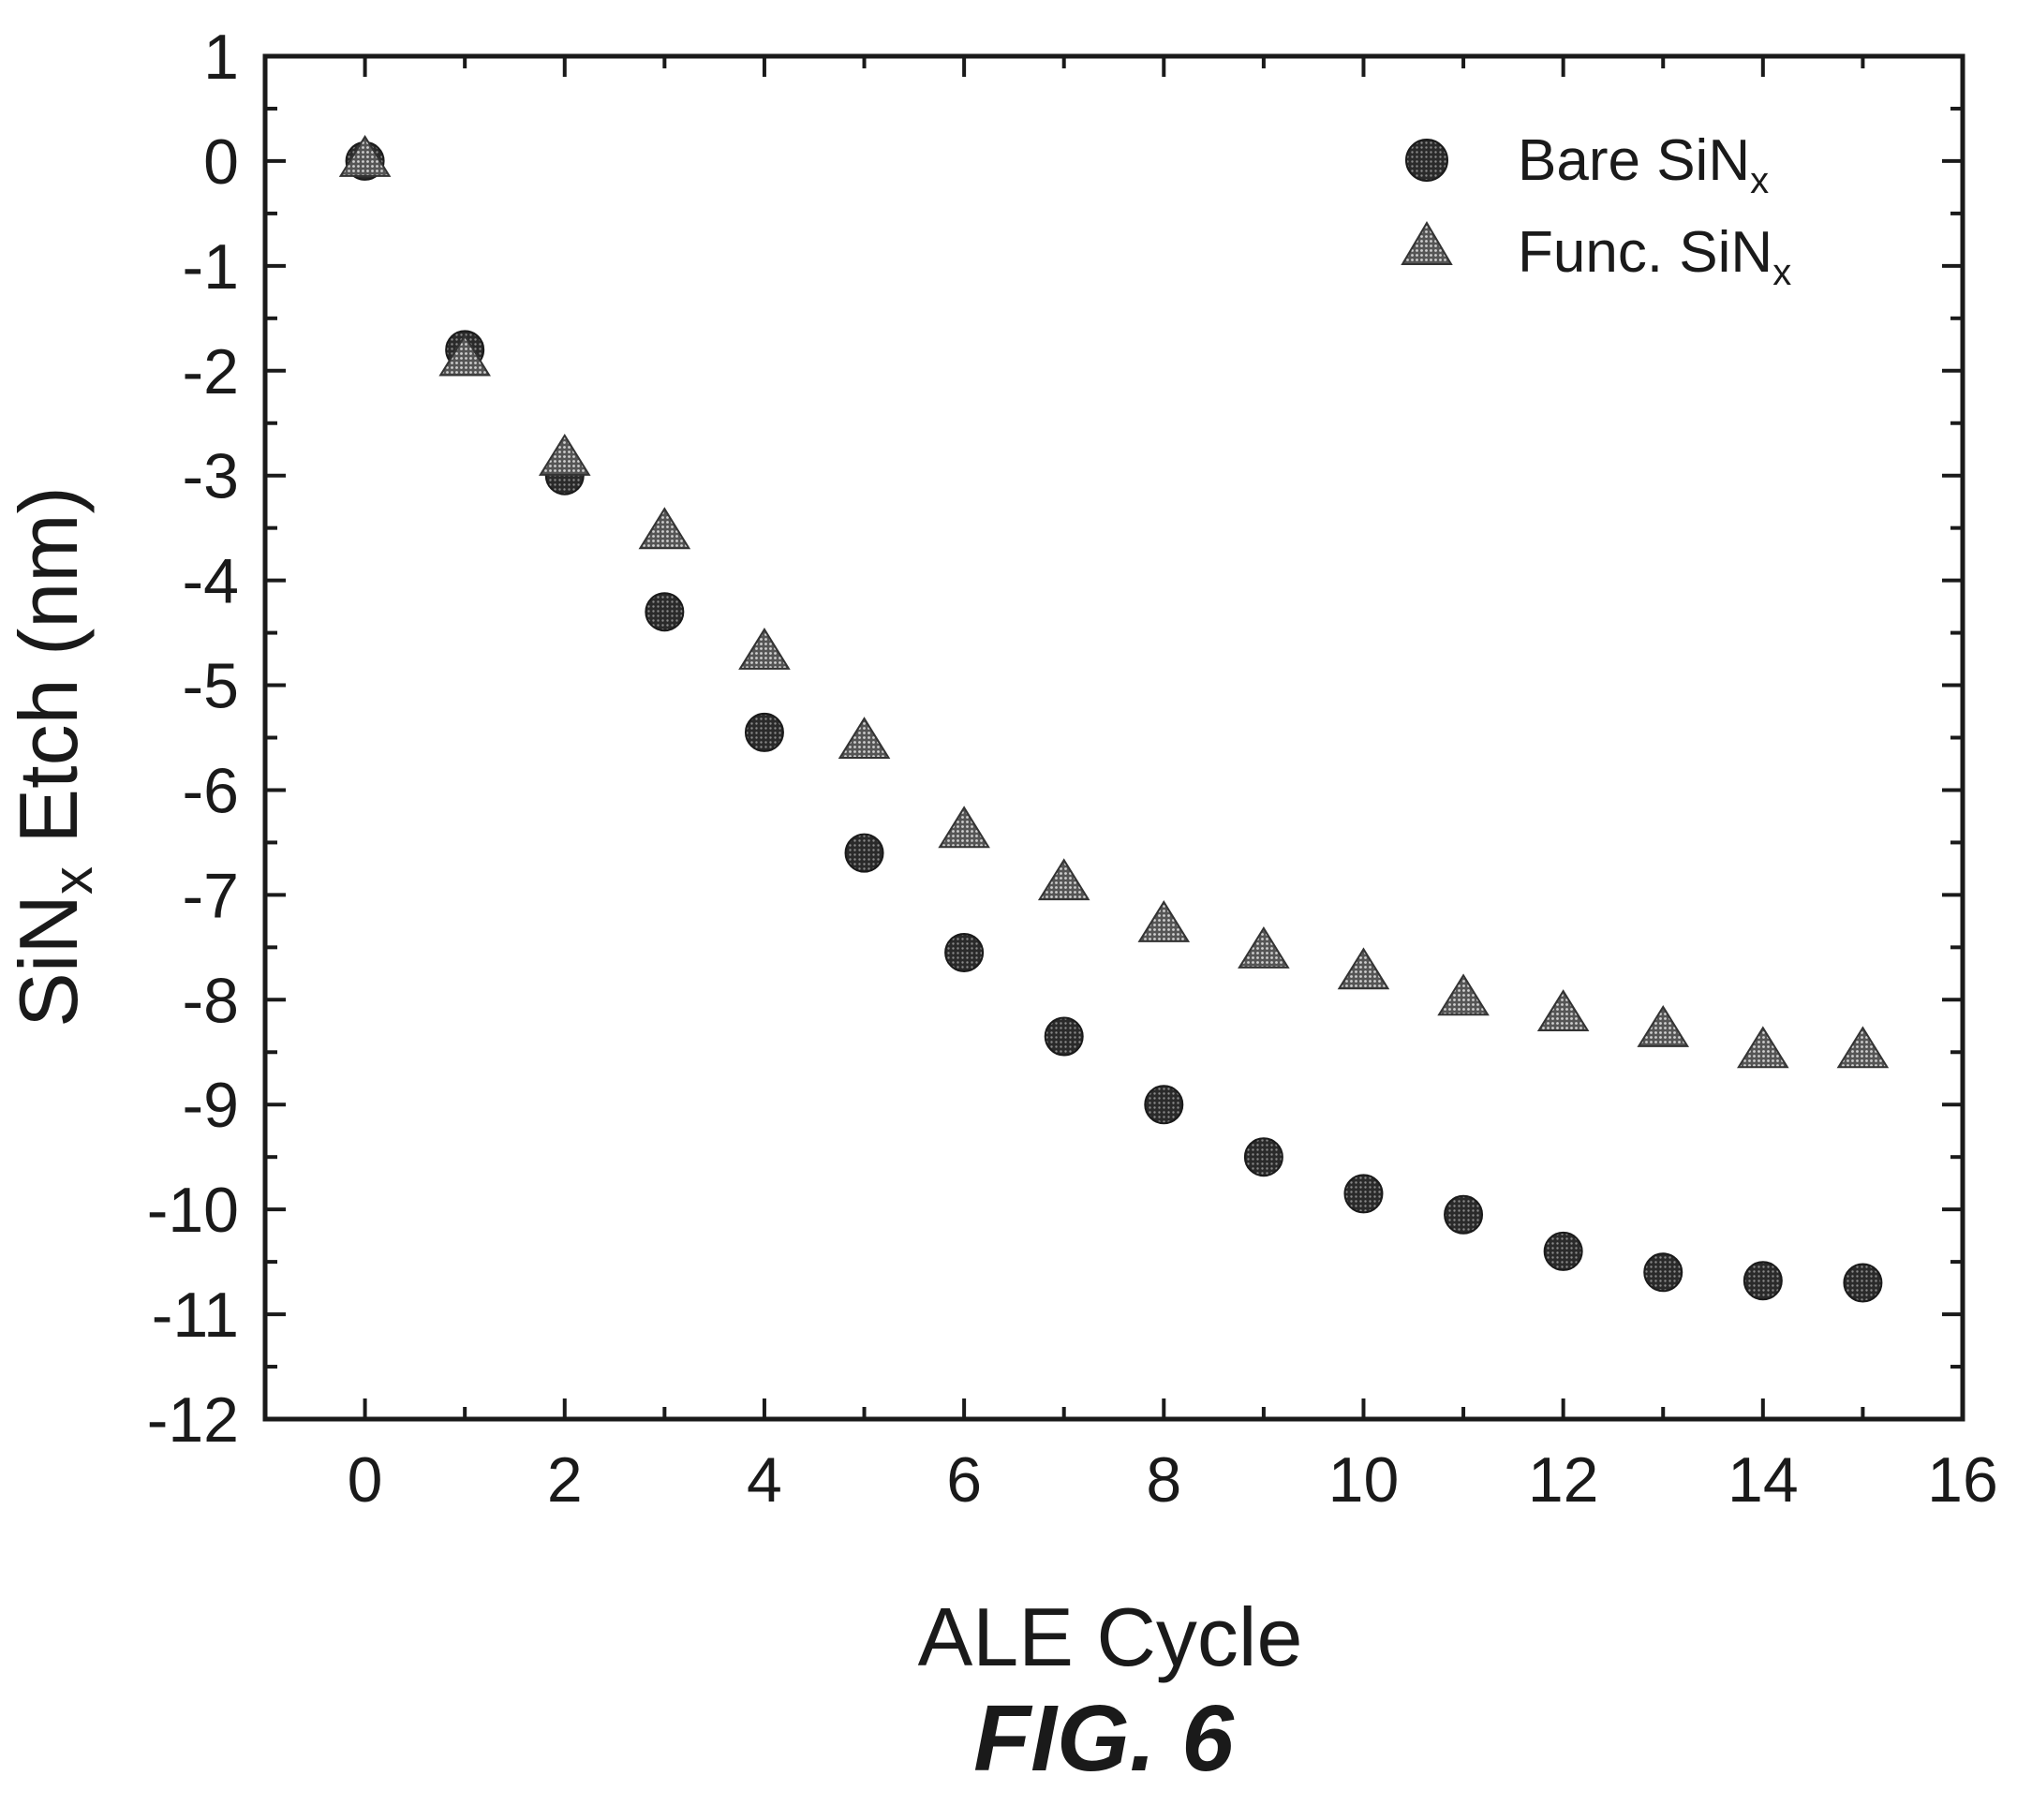 The image size is (2017, 1820). Describe the element at coordinates (1596, 211) in the screenshot. I see `legend: Bare SiNx Func. SiNx` at that location.